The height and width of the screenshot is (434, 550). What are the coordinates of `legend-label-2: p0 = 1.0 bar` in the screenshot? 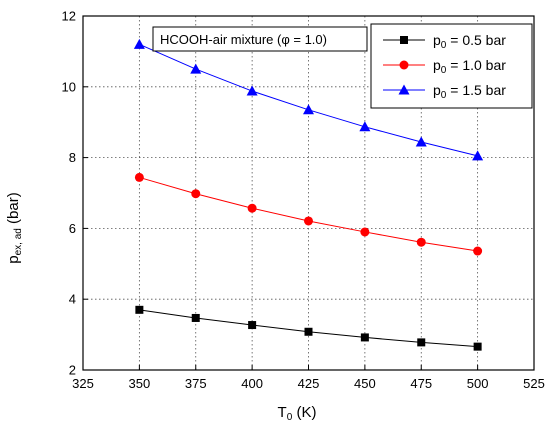 It's located at (469, 66).